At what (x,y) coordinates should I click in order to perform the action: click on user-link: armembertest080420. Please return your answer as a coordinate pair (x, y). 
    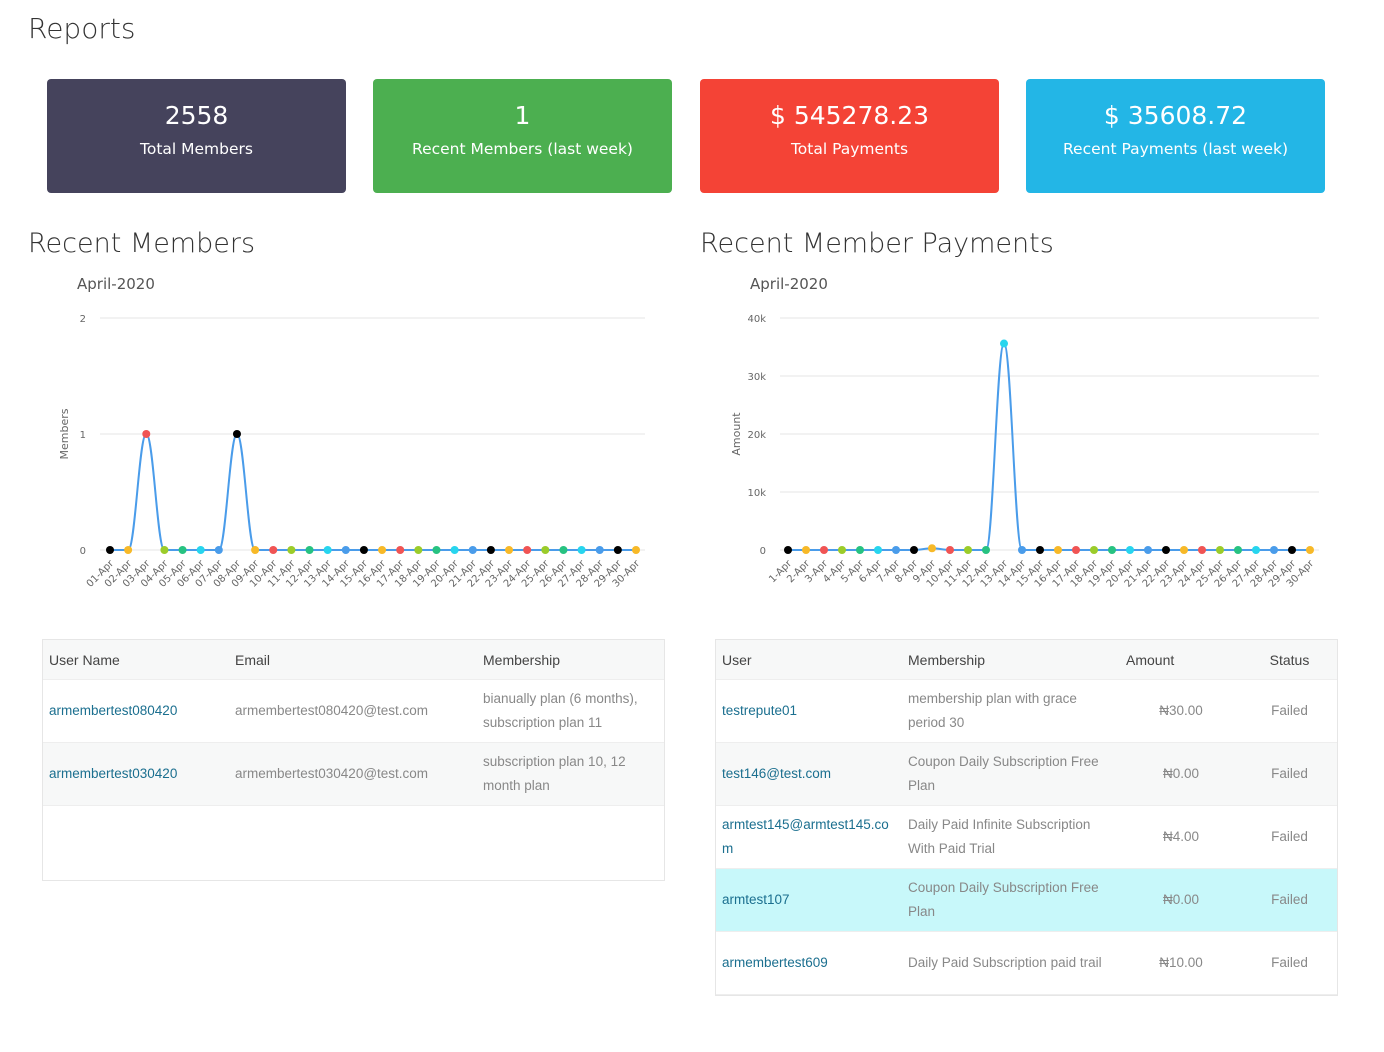
    Looking at the image, I should click on (113, 710).